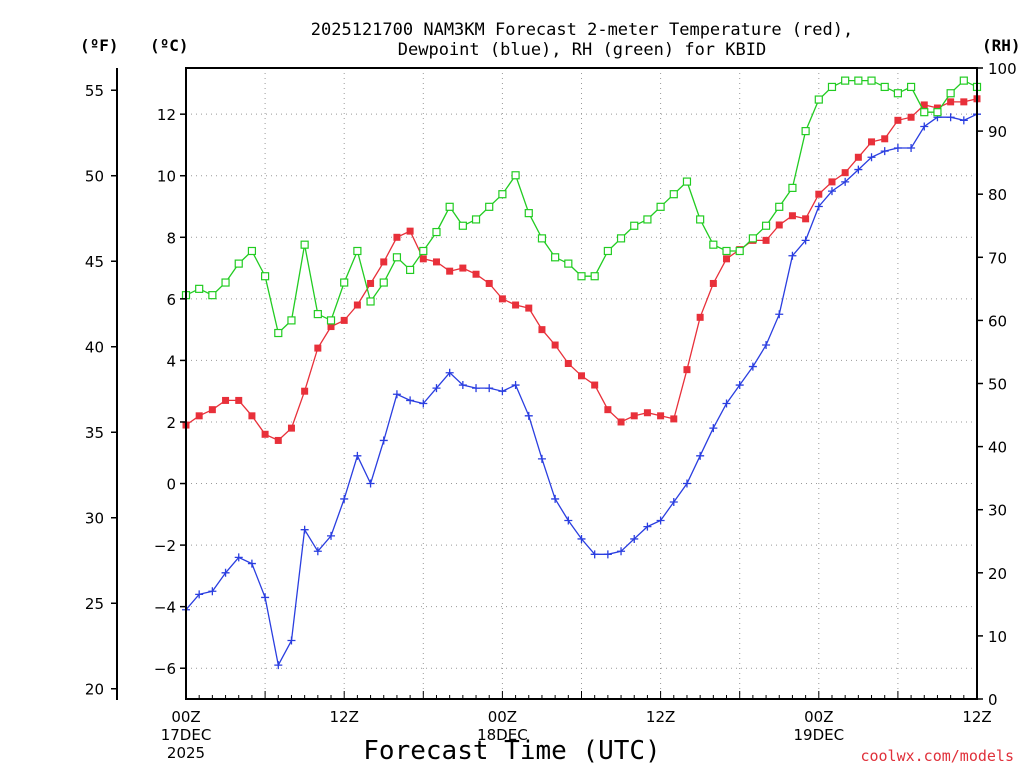  I want to click on rh-unit-label: (RH), so click(1001, 45).